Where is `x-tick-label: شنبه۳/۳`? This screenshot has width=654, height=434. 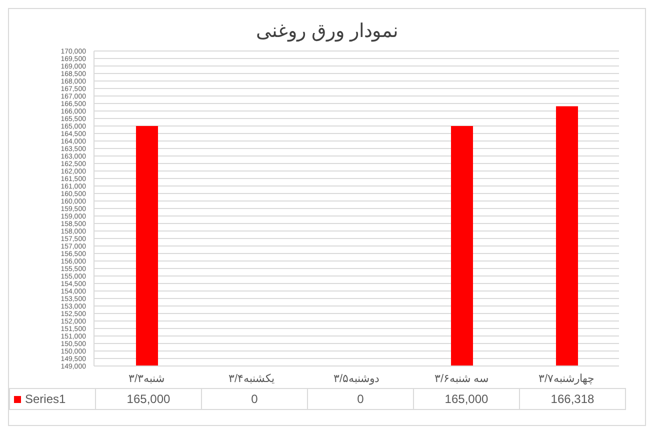
x-tick-label: شنبه۳/۳ is located at coordinates (146, 378).